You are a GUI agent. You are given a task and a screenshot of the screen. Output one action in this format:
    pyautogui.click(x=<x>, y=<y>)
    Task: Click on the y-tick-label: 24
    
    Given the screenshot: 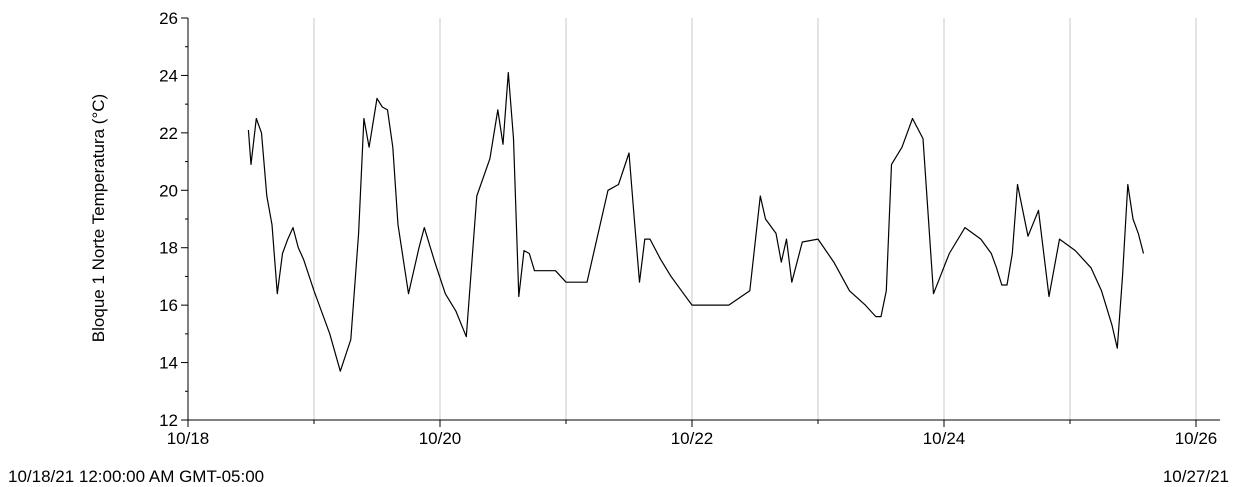 What is the action you would take?
    pyautogui.click(x=168, y=75)
    